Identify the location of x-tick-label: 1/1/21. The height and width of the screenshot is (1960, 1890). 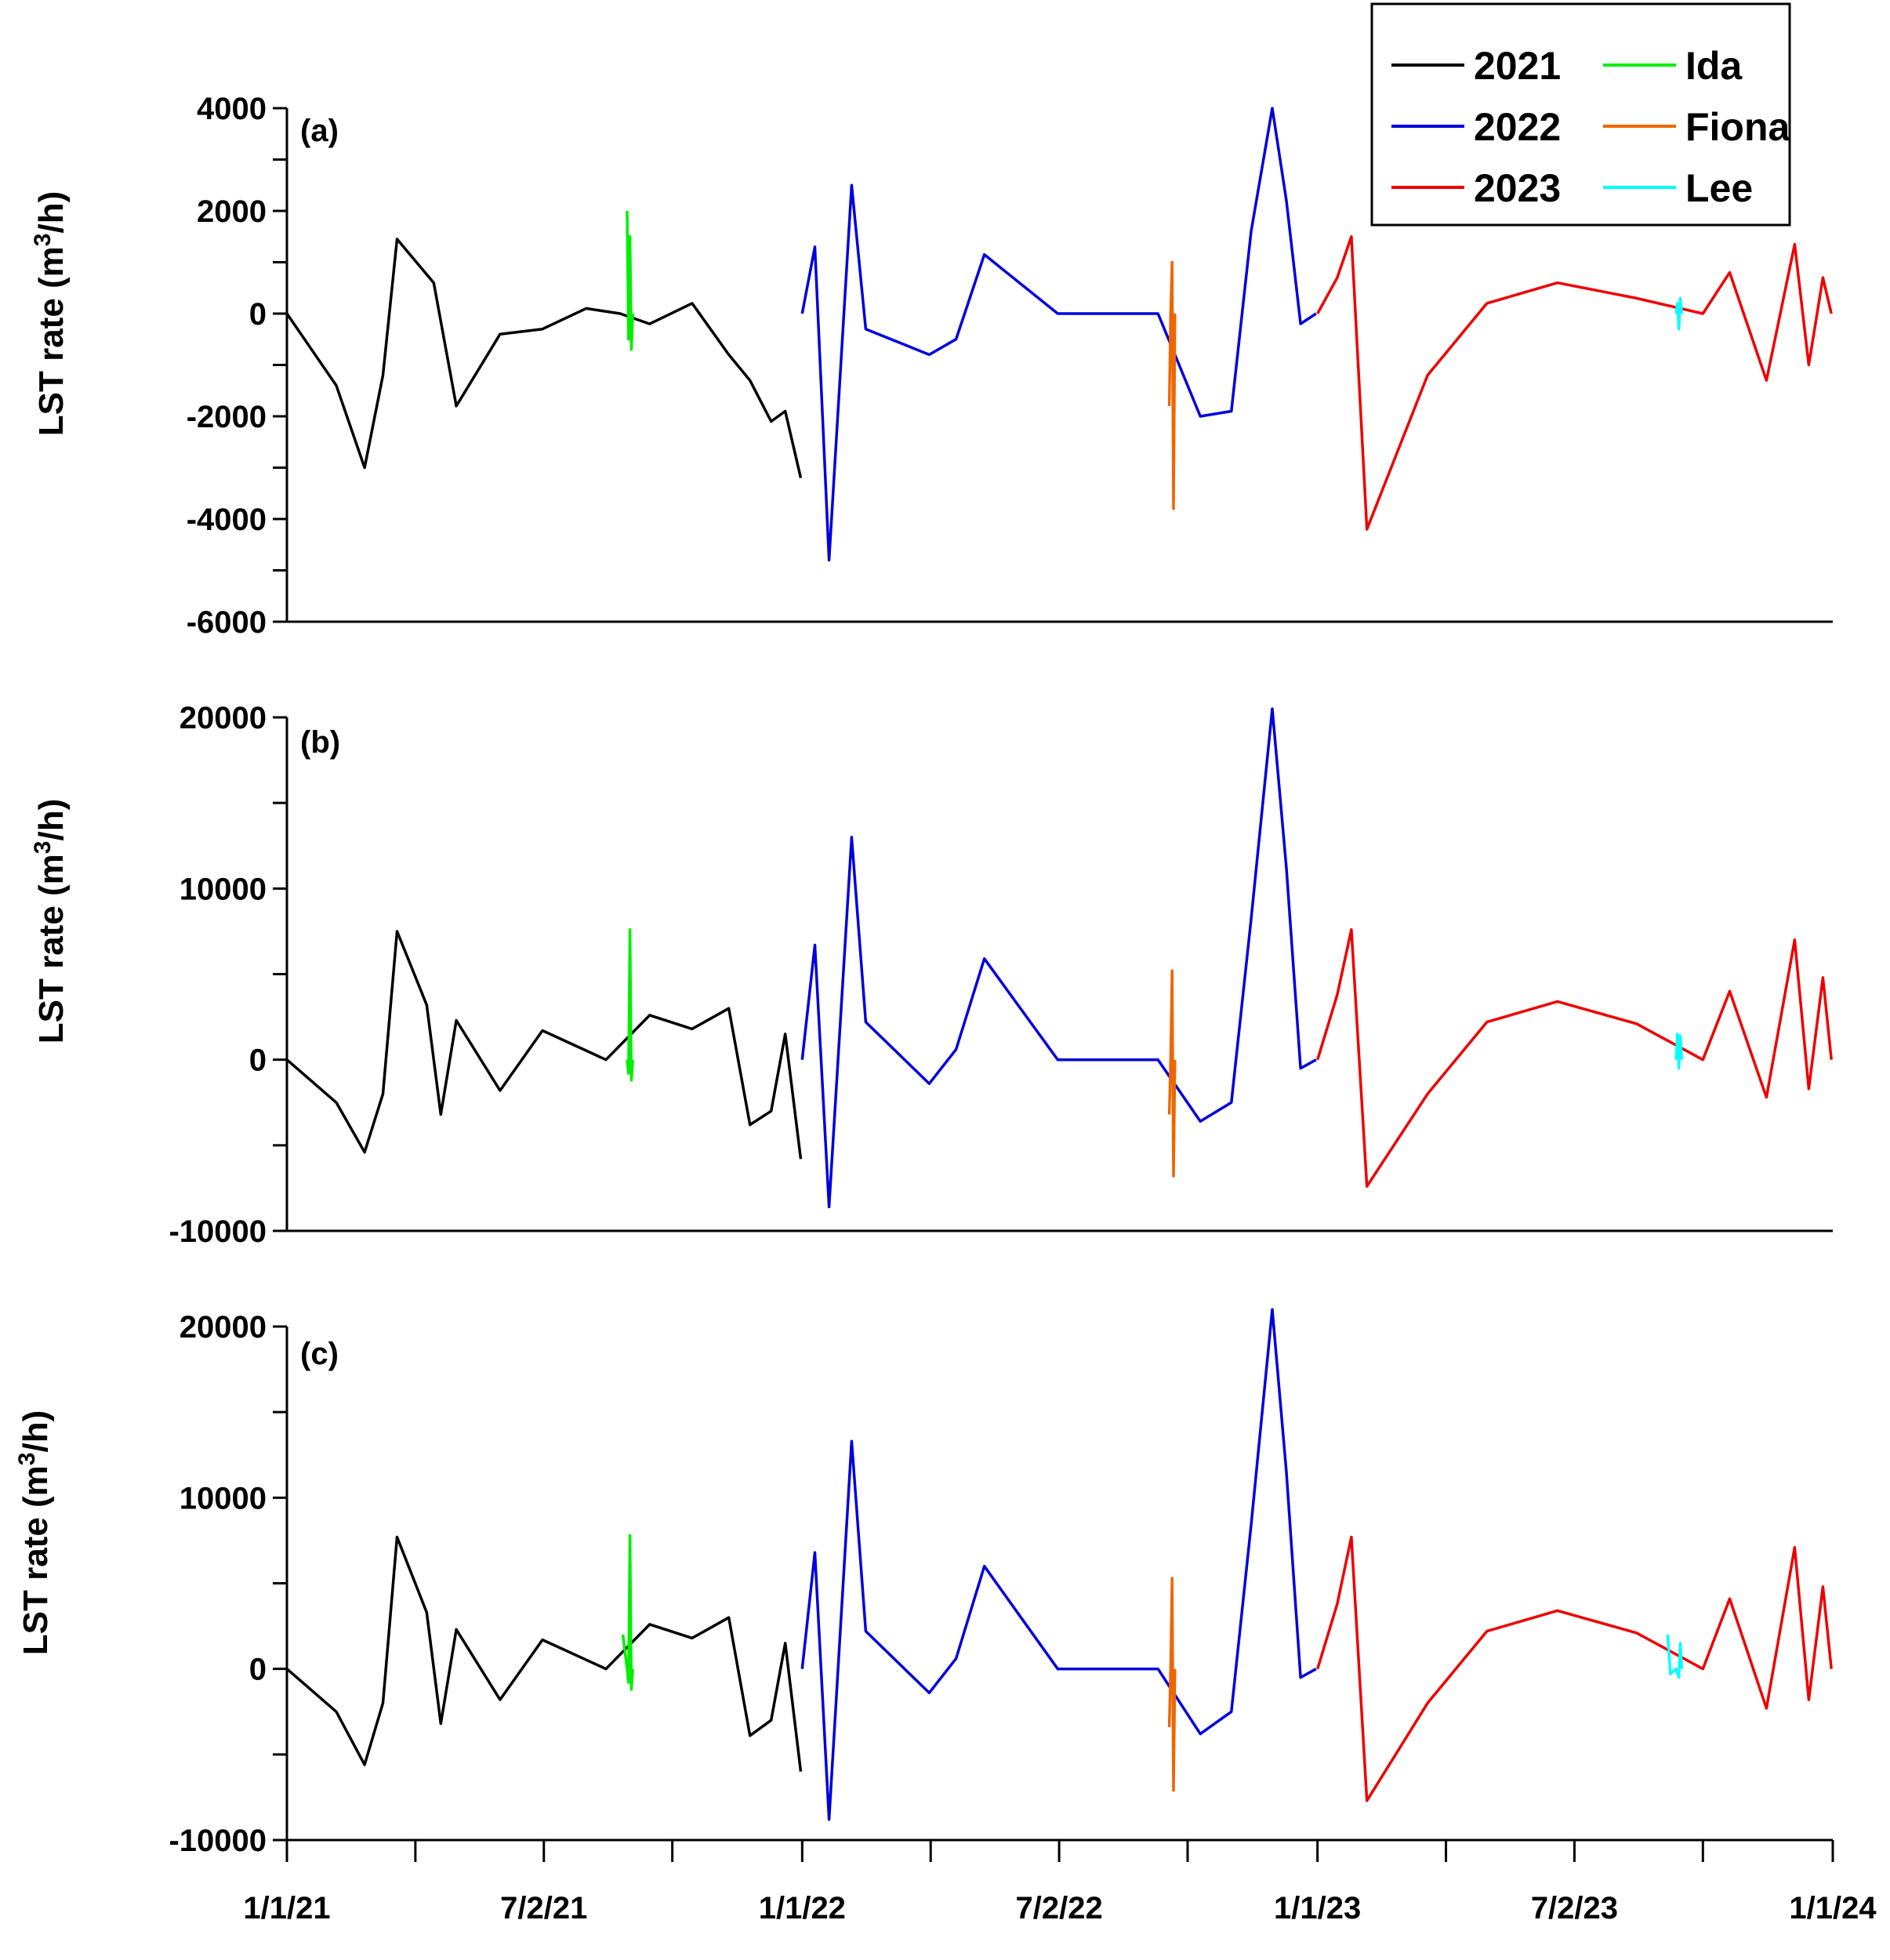
(286, 1908).